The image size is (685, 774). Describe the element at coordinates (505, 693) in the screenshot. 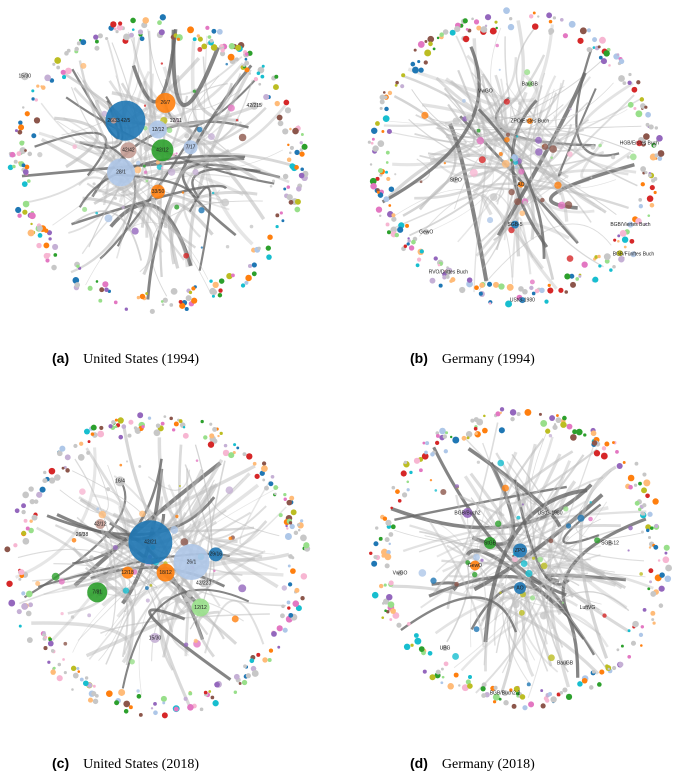

I see `node-label: BGB/Buch2-2` at that location.